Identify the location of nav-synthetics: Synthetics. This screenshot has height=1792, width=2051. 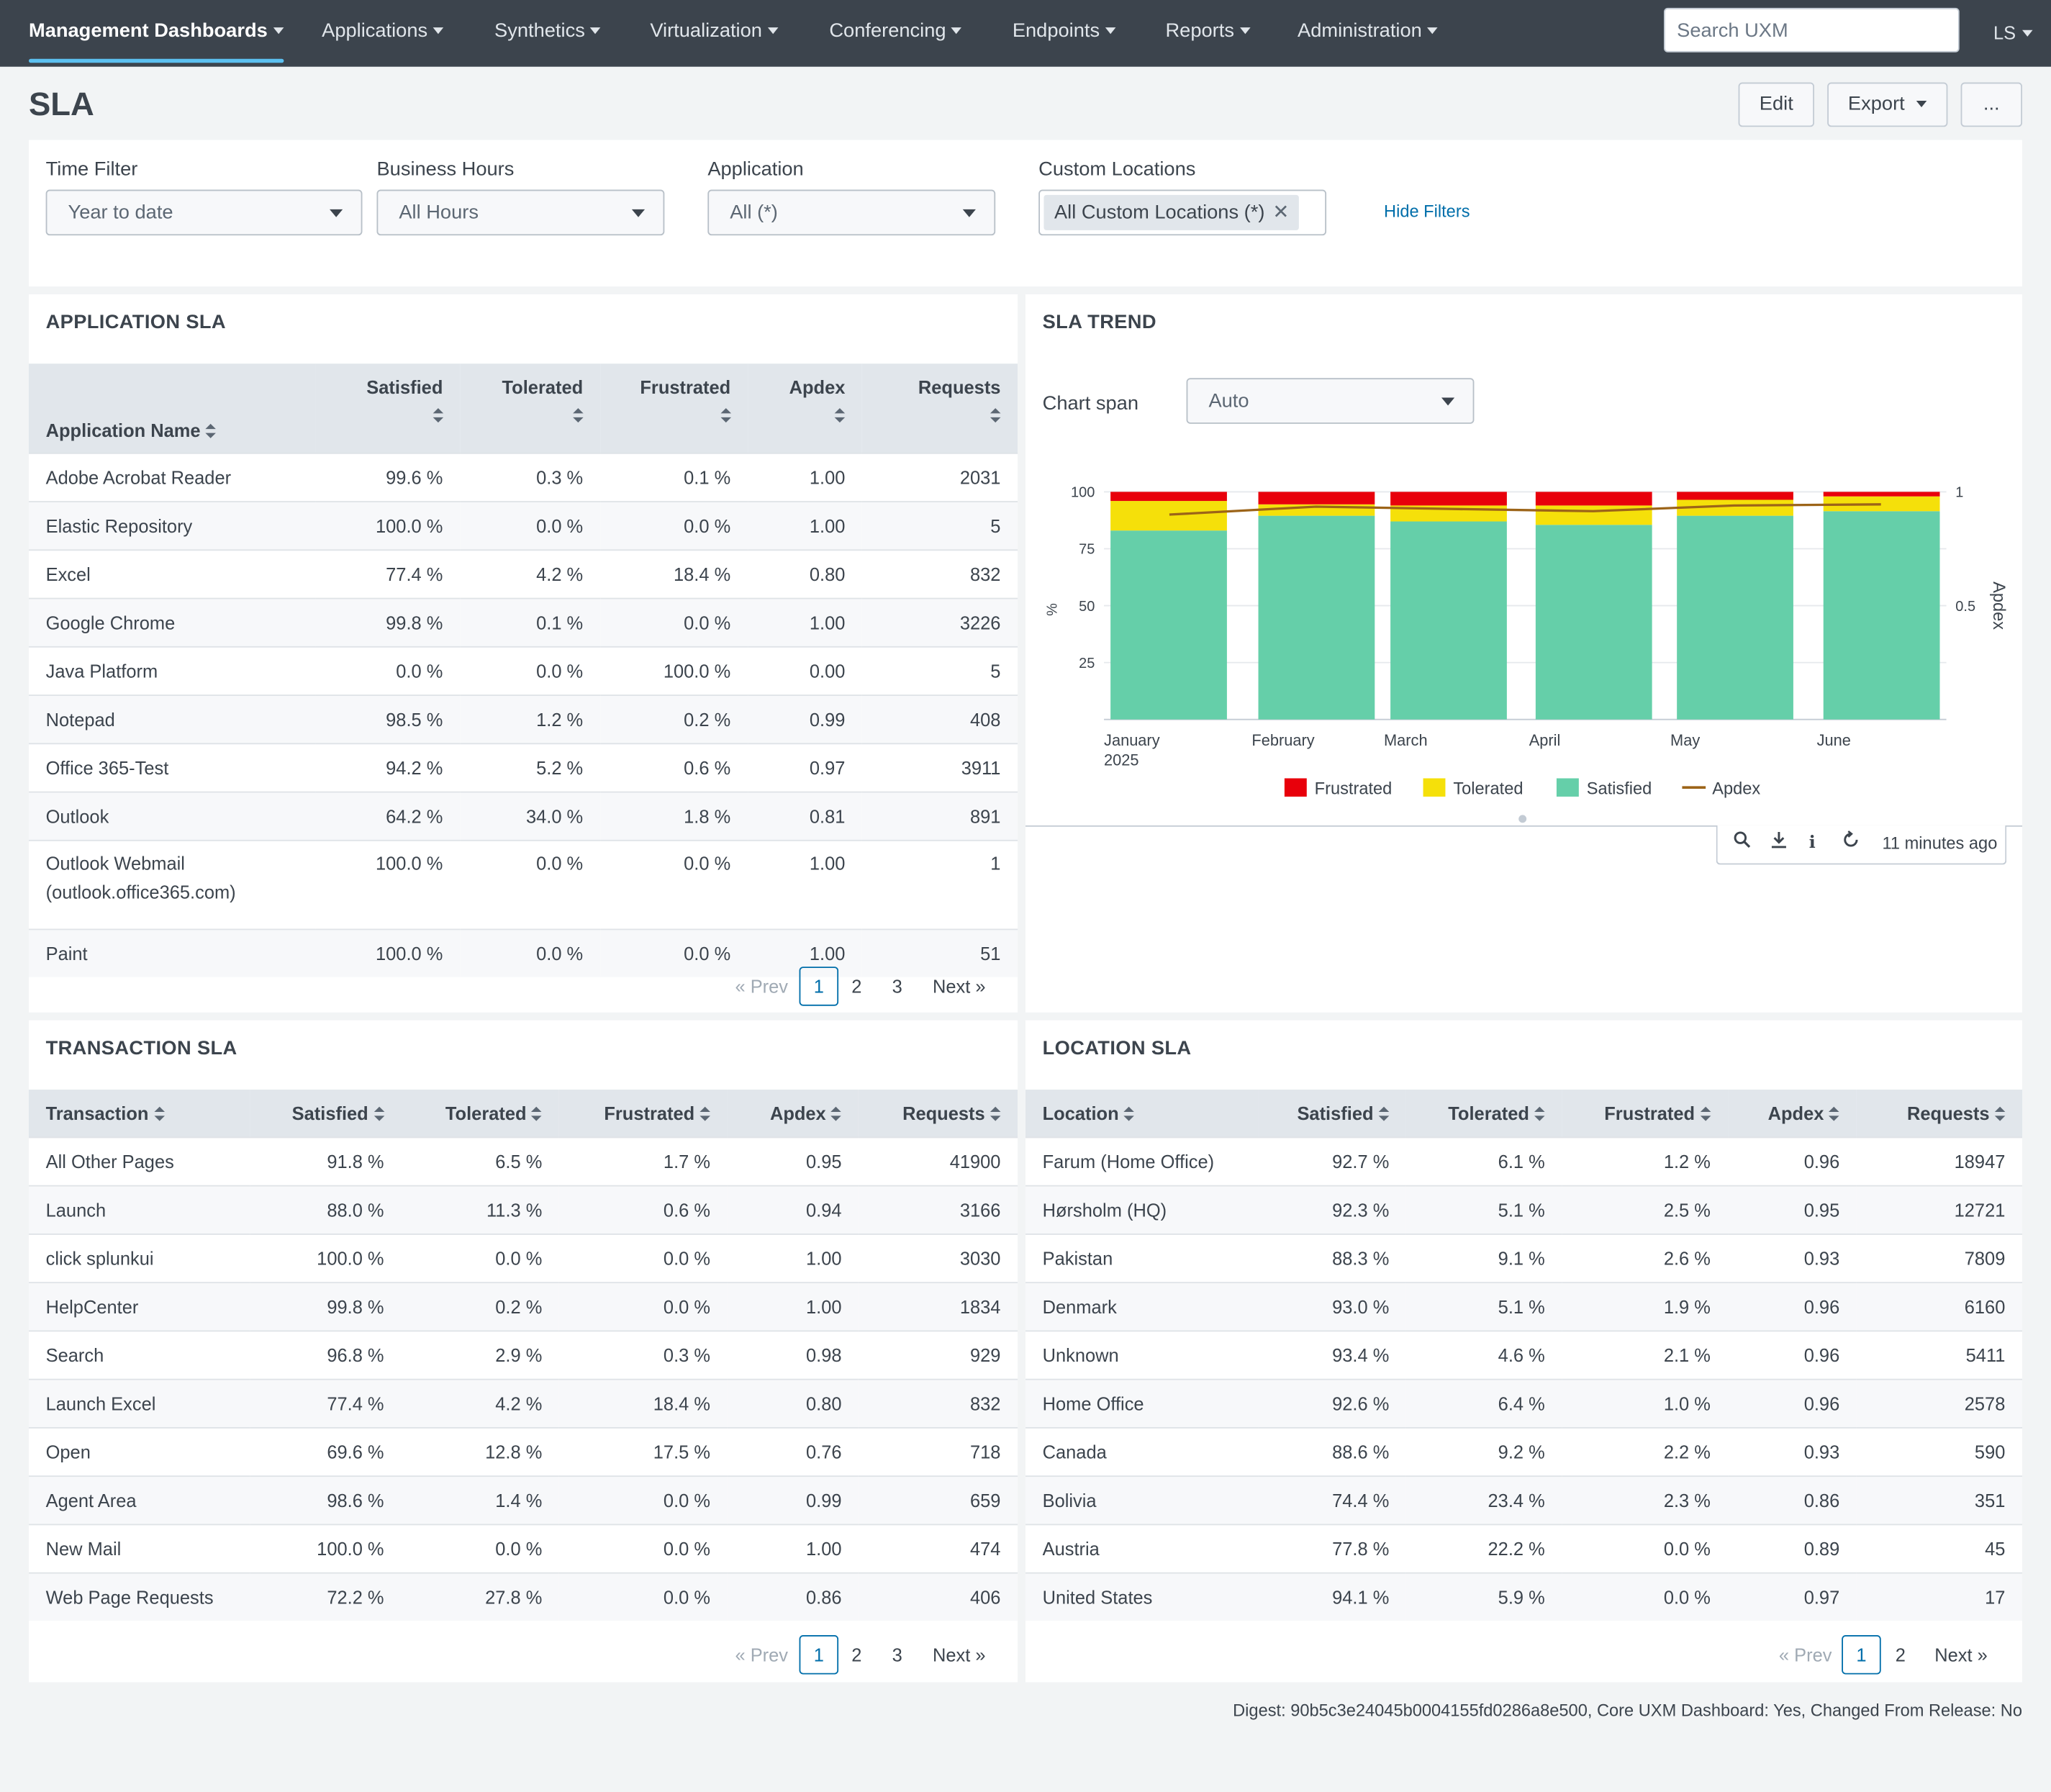
(547, 34).